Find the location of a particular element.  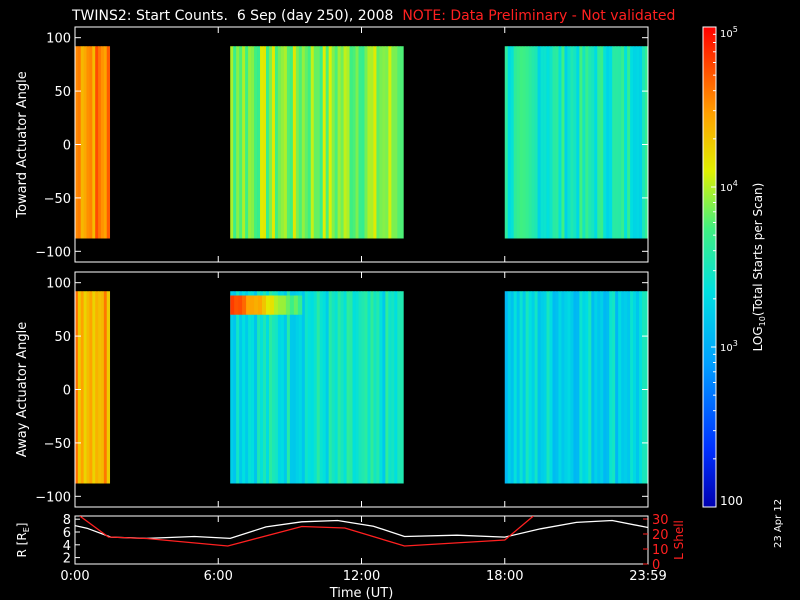

orbit-xtick-label: 18:00 is located at coordinates (504, 576).